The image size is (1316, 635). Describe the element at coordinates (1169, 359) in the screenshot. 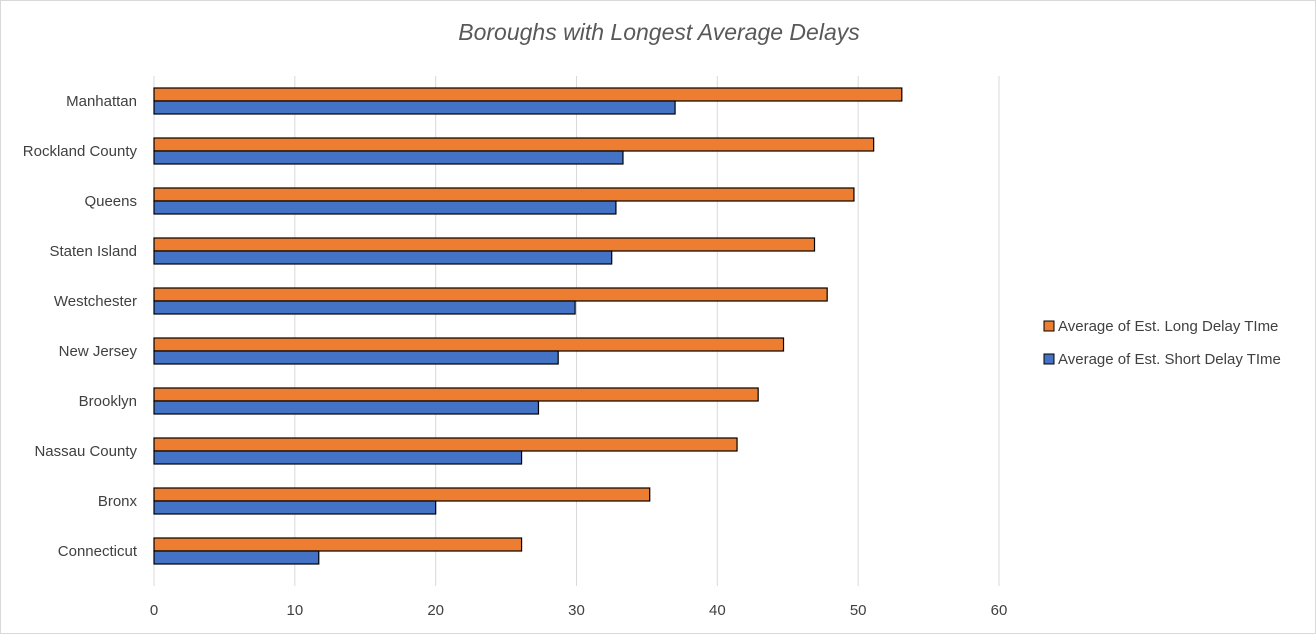

I see `legend-entry: Average of Est. Short Delay TIme` at that location.